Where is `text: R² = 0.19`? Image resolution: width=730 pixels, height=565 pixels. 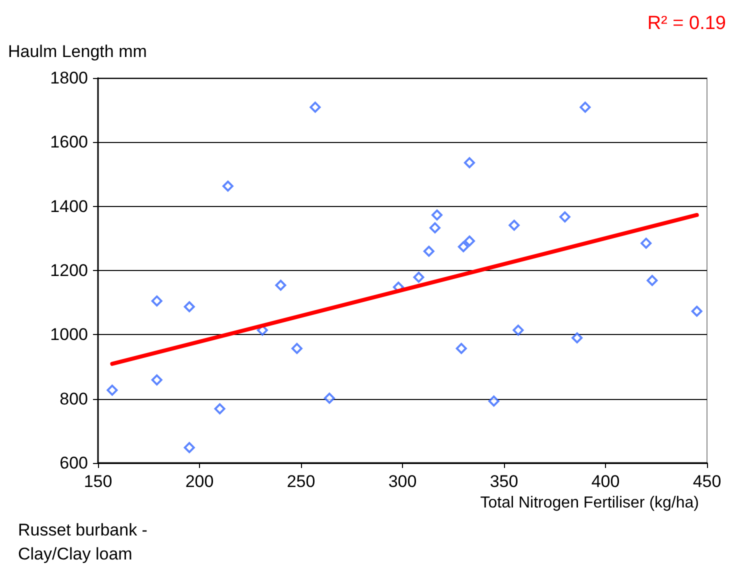 text: R² = 0.19 is located at coordinates (686, 23).